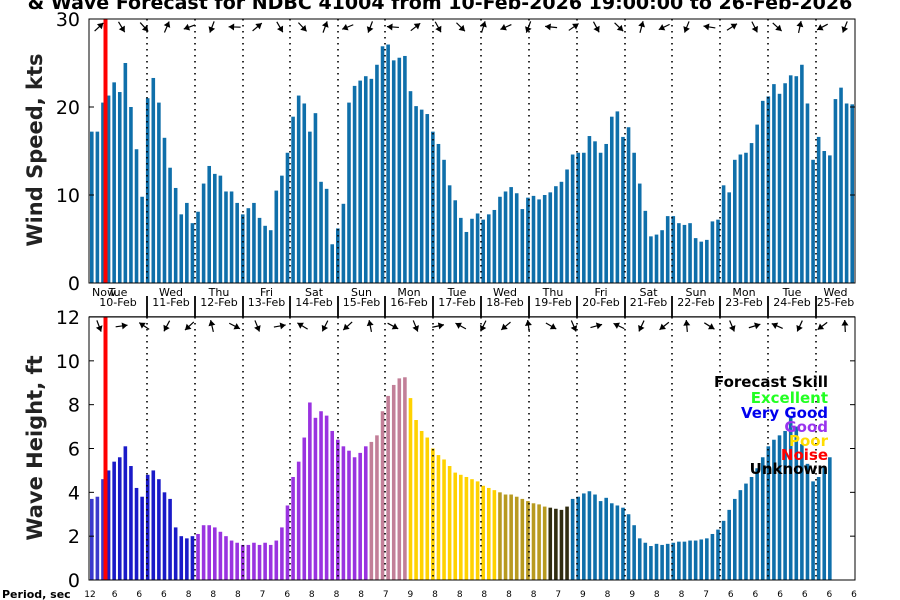 The height and width of the screenshot is (600, 900). I want to click on day-name-label: Tue, so click(118, 292).